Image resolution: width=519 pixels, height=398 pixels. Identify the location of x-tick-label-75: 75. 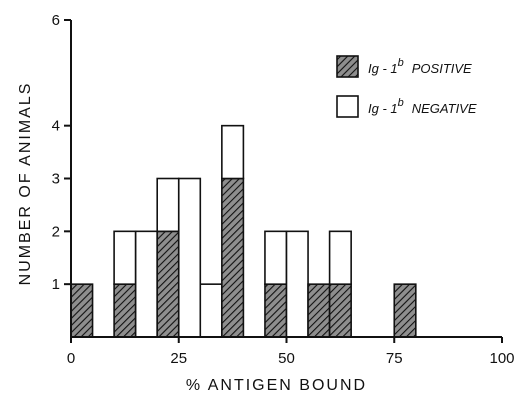
(394, 358).